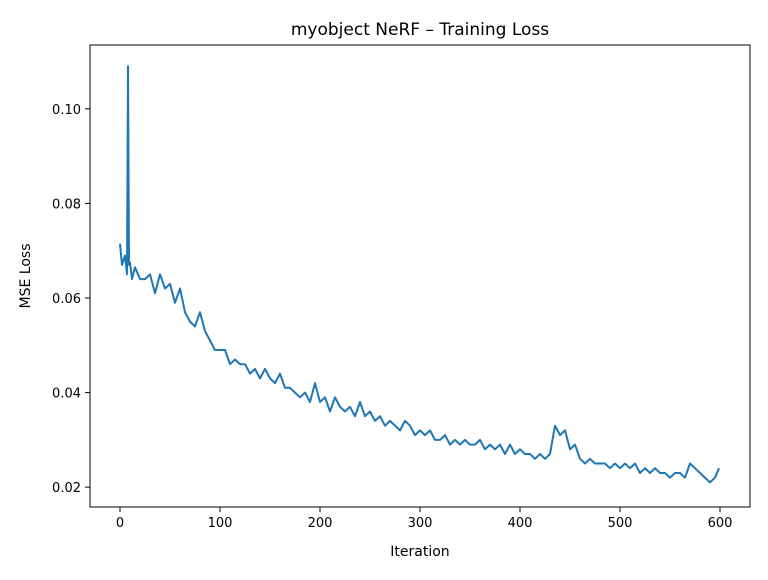 The height and width of the screenshot is (580, 768). I want to click on y-tick-label: 0.10, so click(66, 110).